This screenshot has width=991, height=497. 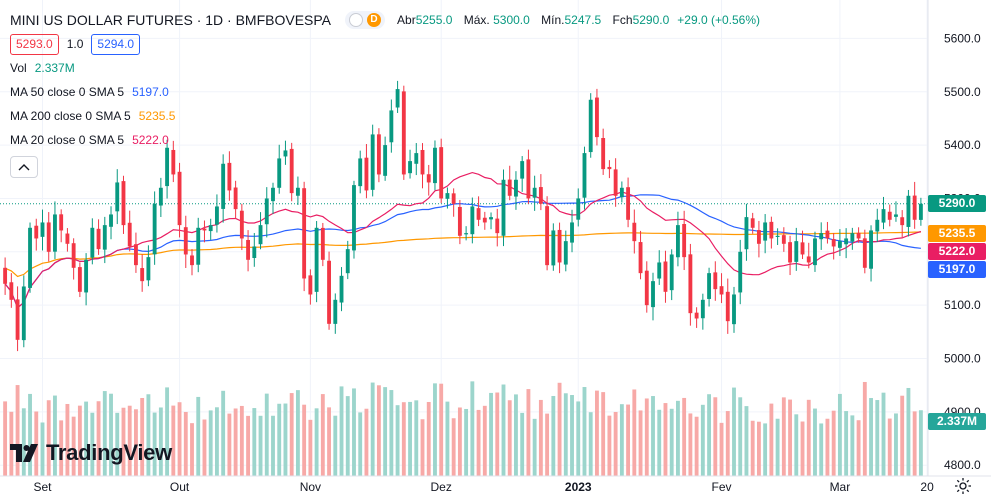 What do you see at coordinates (962, 359) in the screenshot?
I see `price-tick-label: 5000.0` at bounding box center [962, 359].